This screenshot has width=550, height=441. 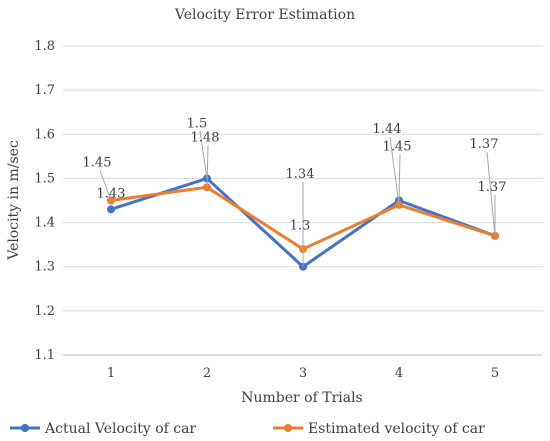 I want to click on y-tick-label: 1.4, so click(x=44, y=223).